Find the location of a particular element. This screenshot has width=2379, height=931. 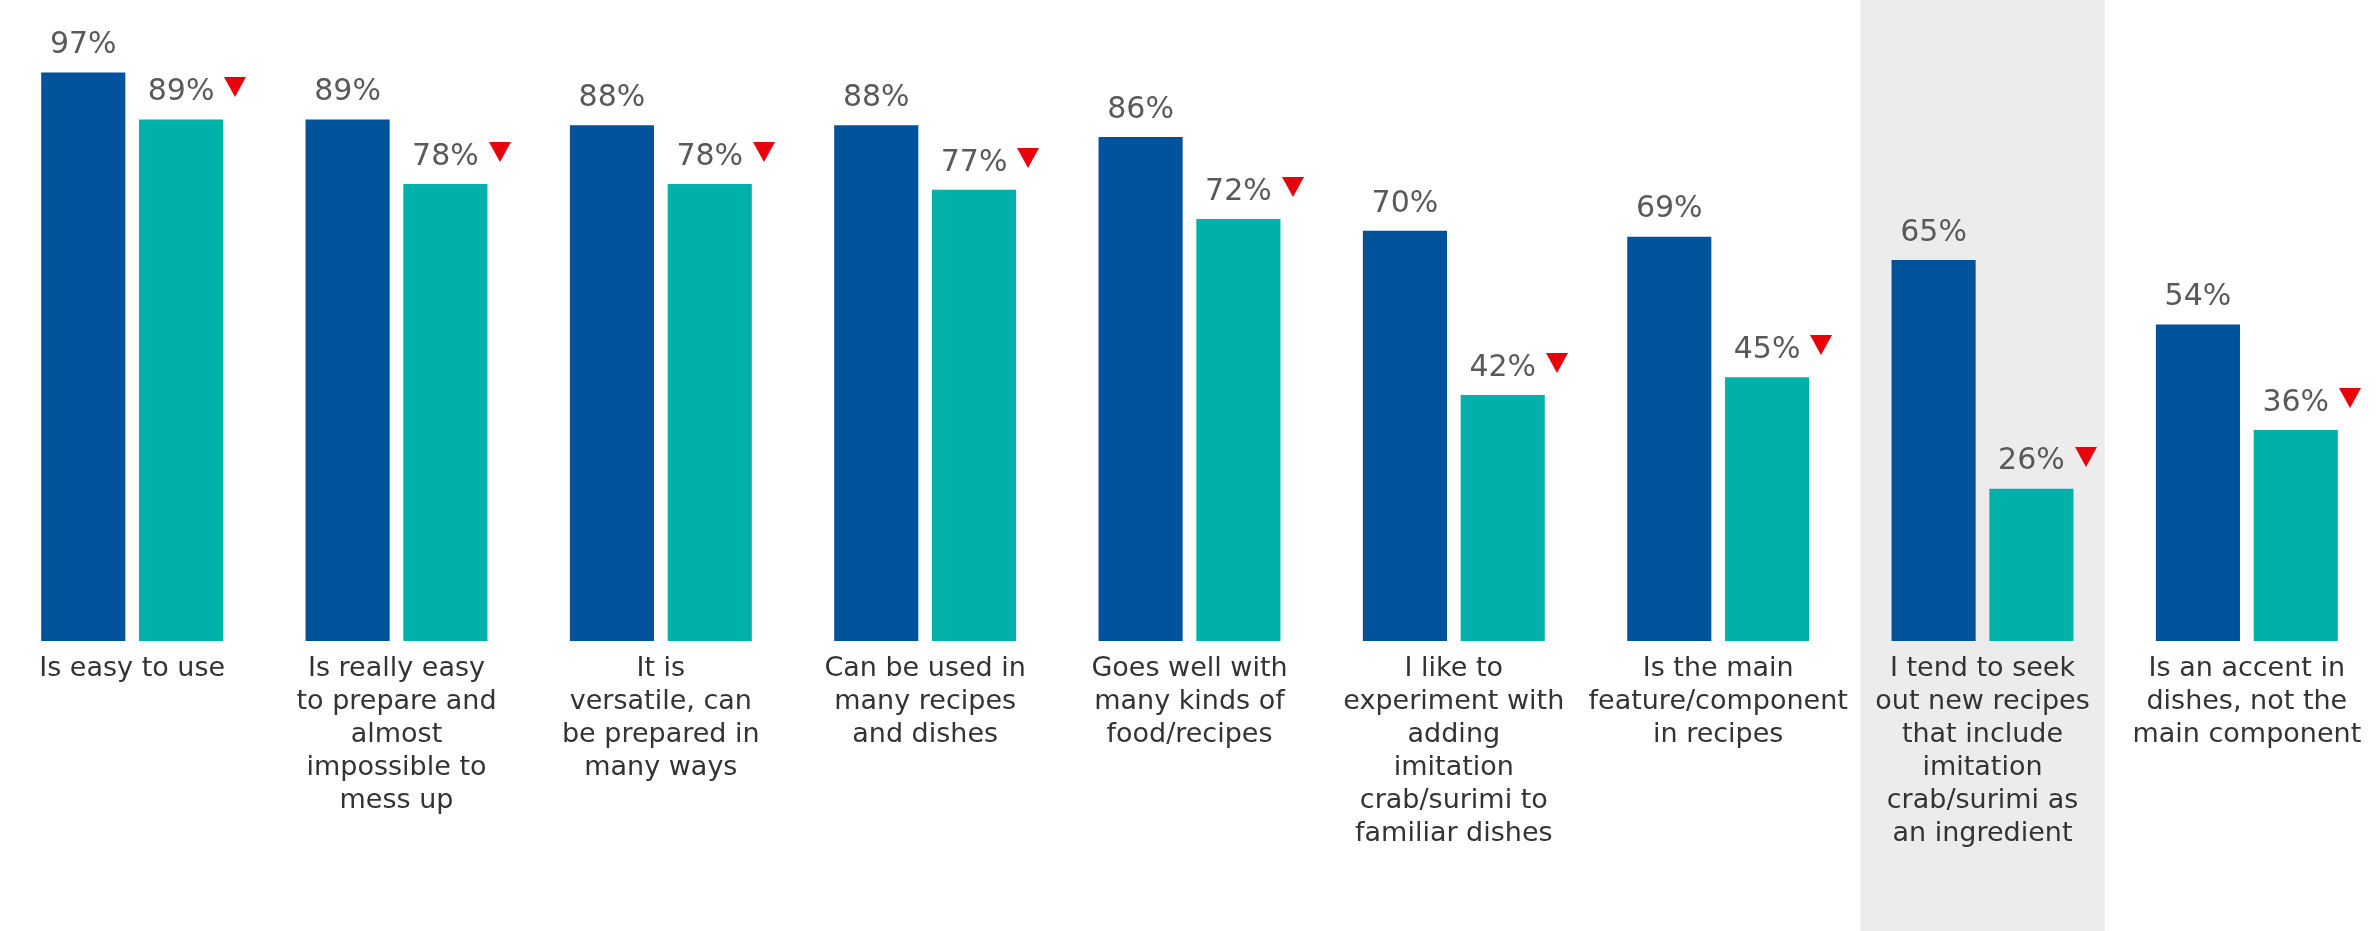

data-label: 36% is located at coordinates (2296, 400).